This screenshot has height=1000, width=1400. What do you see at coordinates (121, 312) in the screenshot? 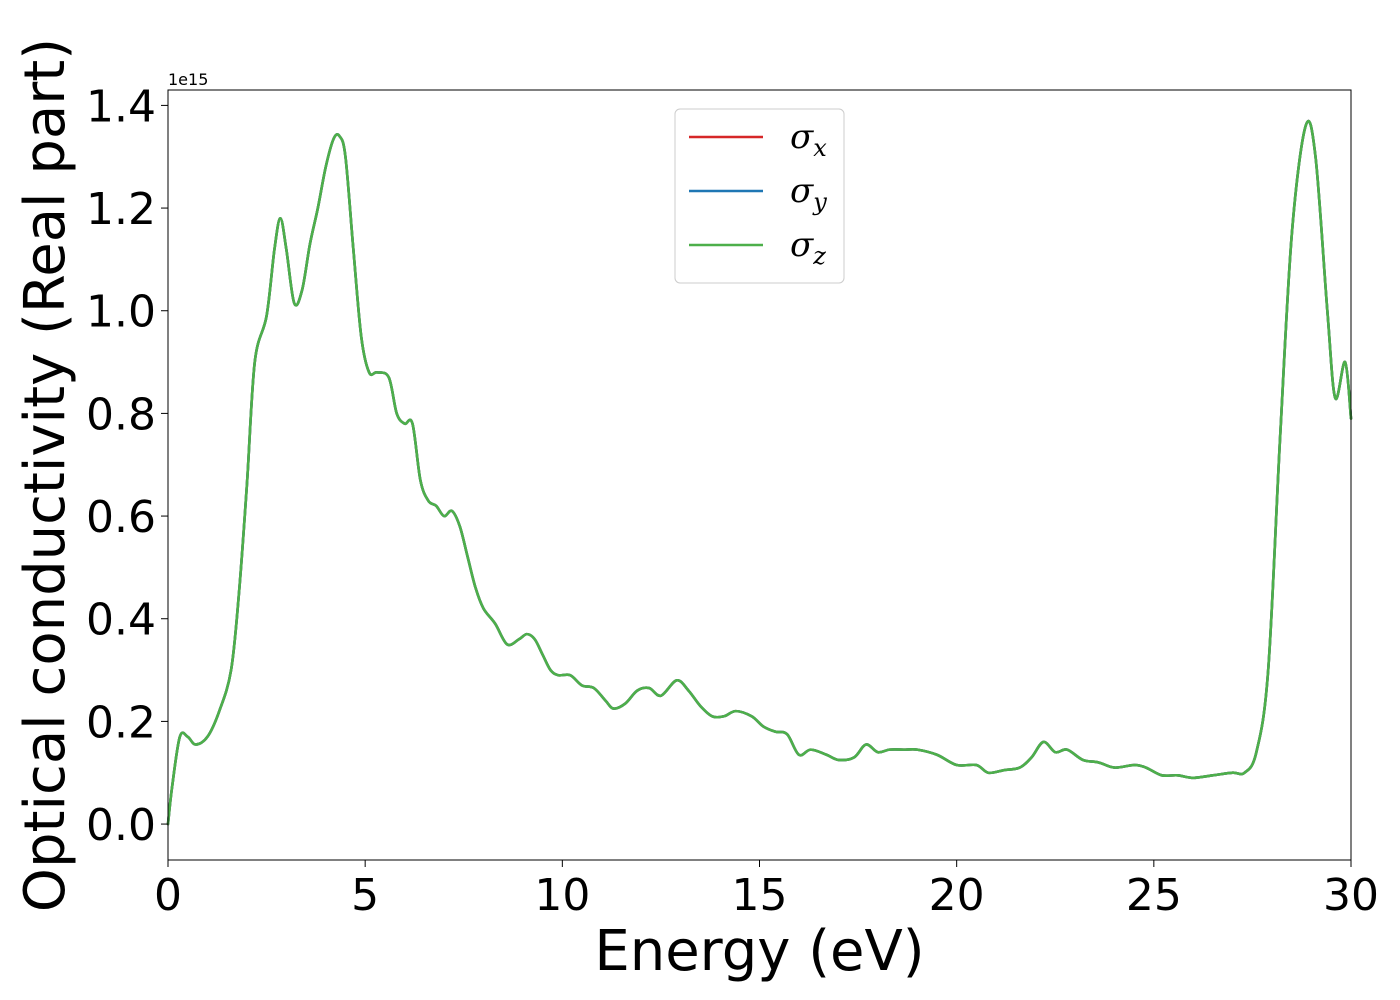
I see `y-tick-label: 1.0` at bounding box center [121, 312].